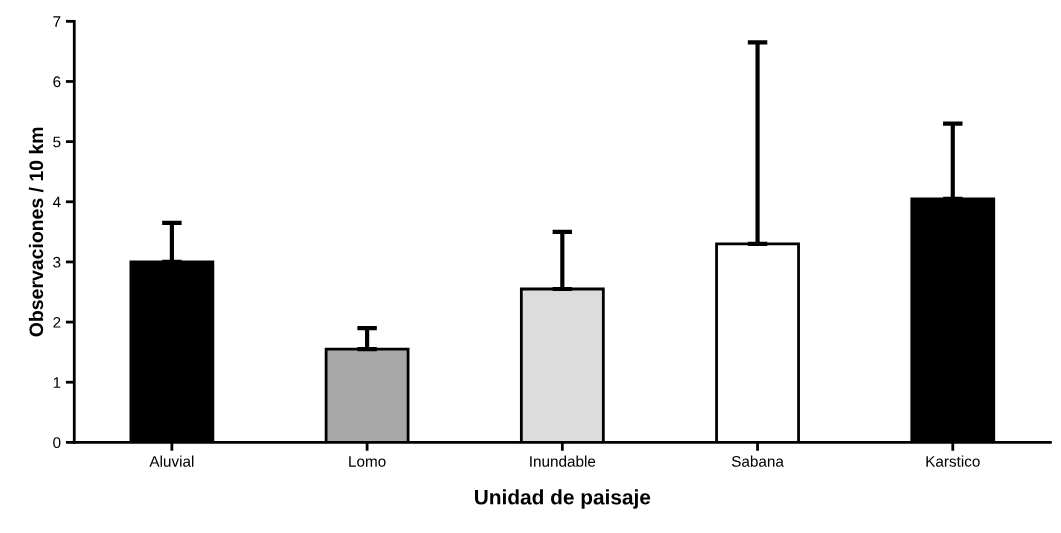 The width and height of the screenshot is (1061, 533). What do you see at coordinates (57, 262) in the screenshot?
I see `y-tick-label: 3` at bounding box center [57, 262].